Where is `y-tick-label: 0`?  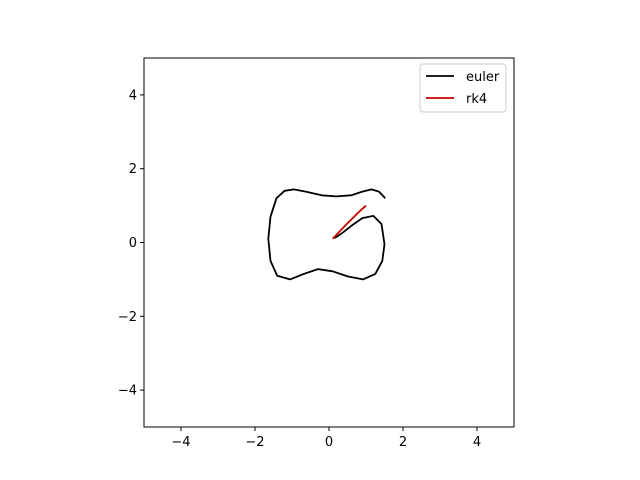 y-tick-label: 0 is located at coordinates (133, 243).